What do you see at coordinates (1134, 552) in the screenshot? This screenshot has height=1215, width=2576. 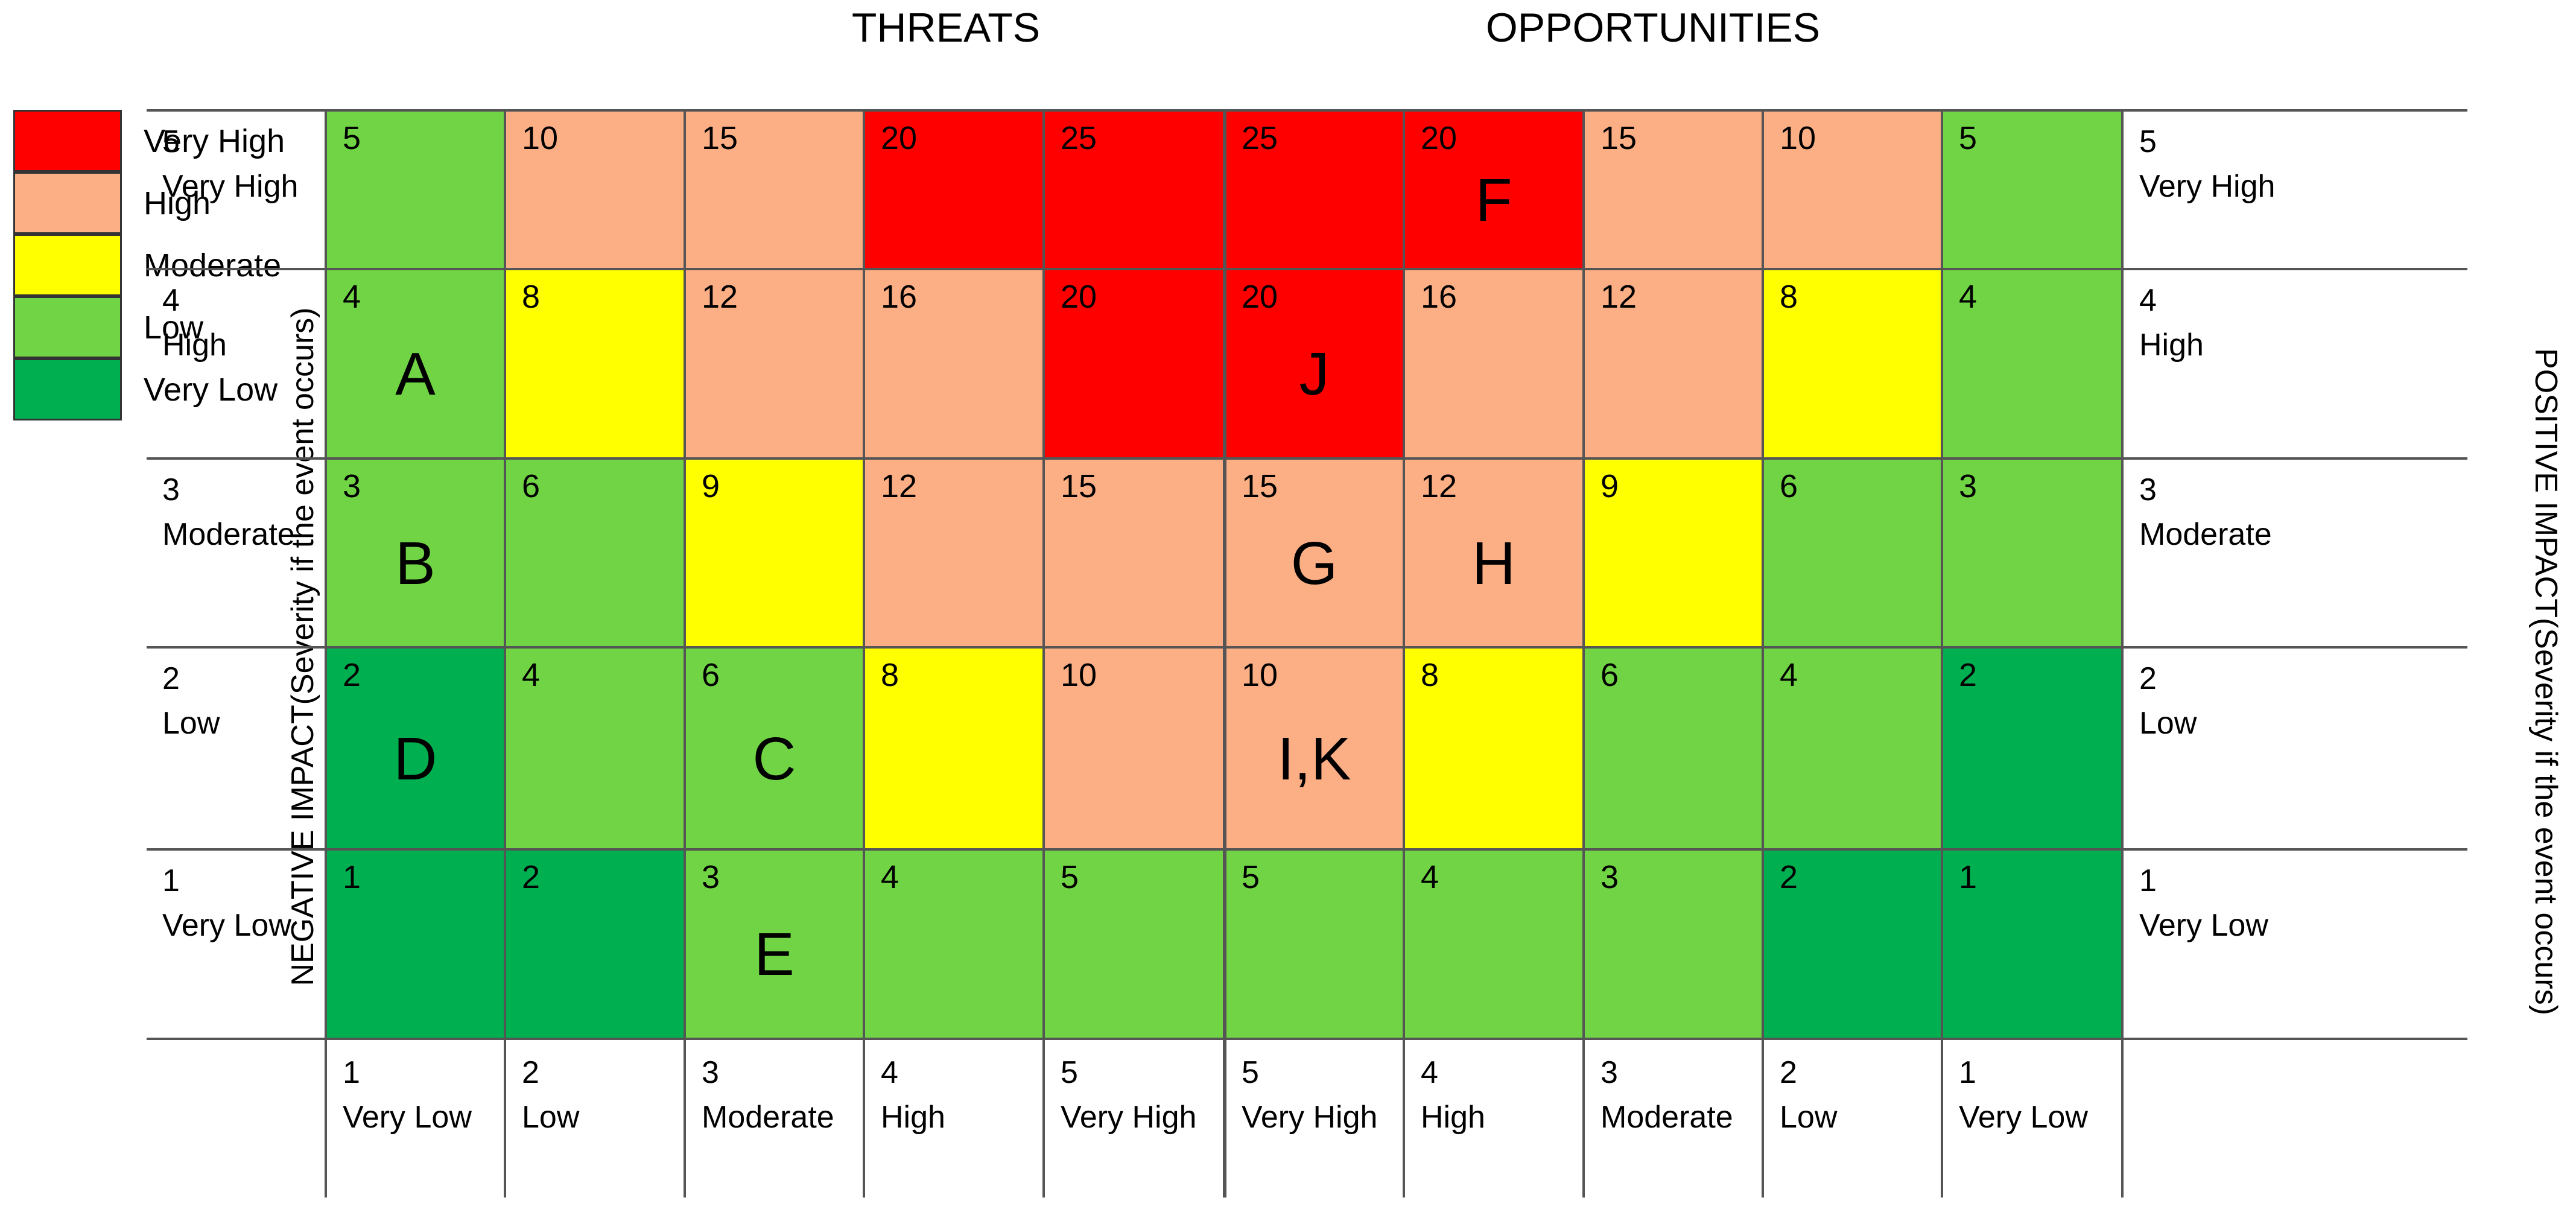 I see `matrix-cell: 15` at bounding box center [1134, 552].